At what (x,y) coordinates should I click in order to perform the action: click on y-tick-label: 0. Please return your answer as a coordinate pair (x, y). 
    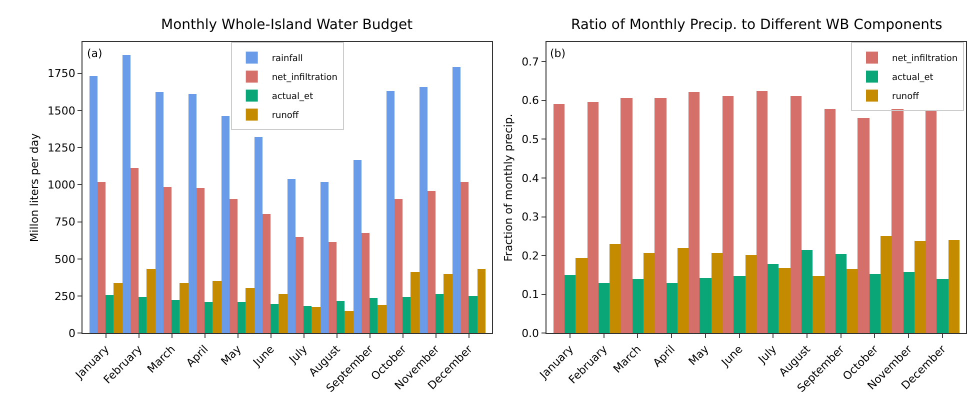
    Looking at the image, I should click on (72, 333).